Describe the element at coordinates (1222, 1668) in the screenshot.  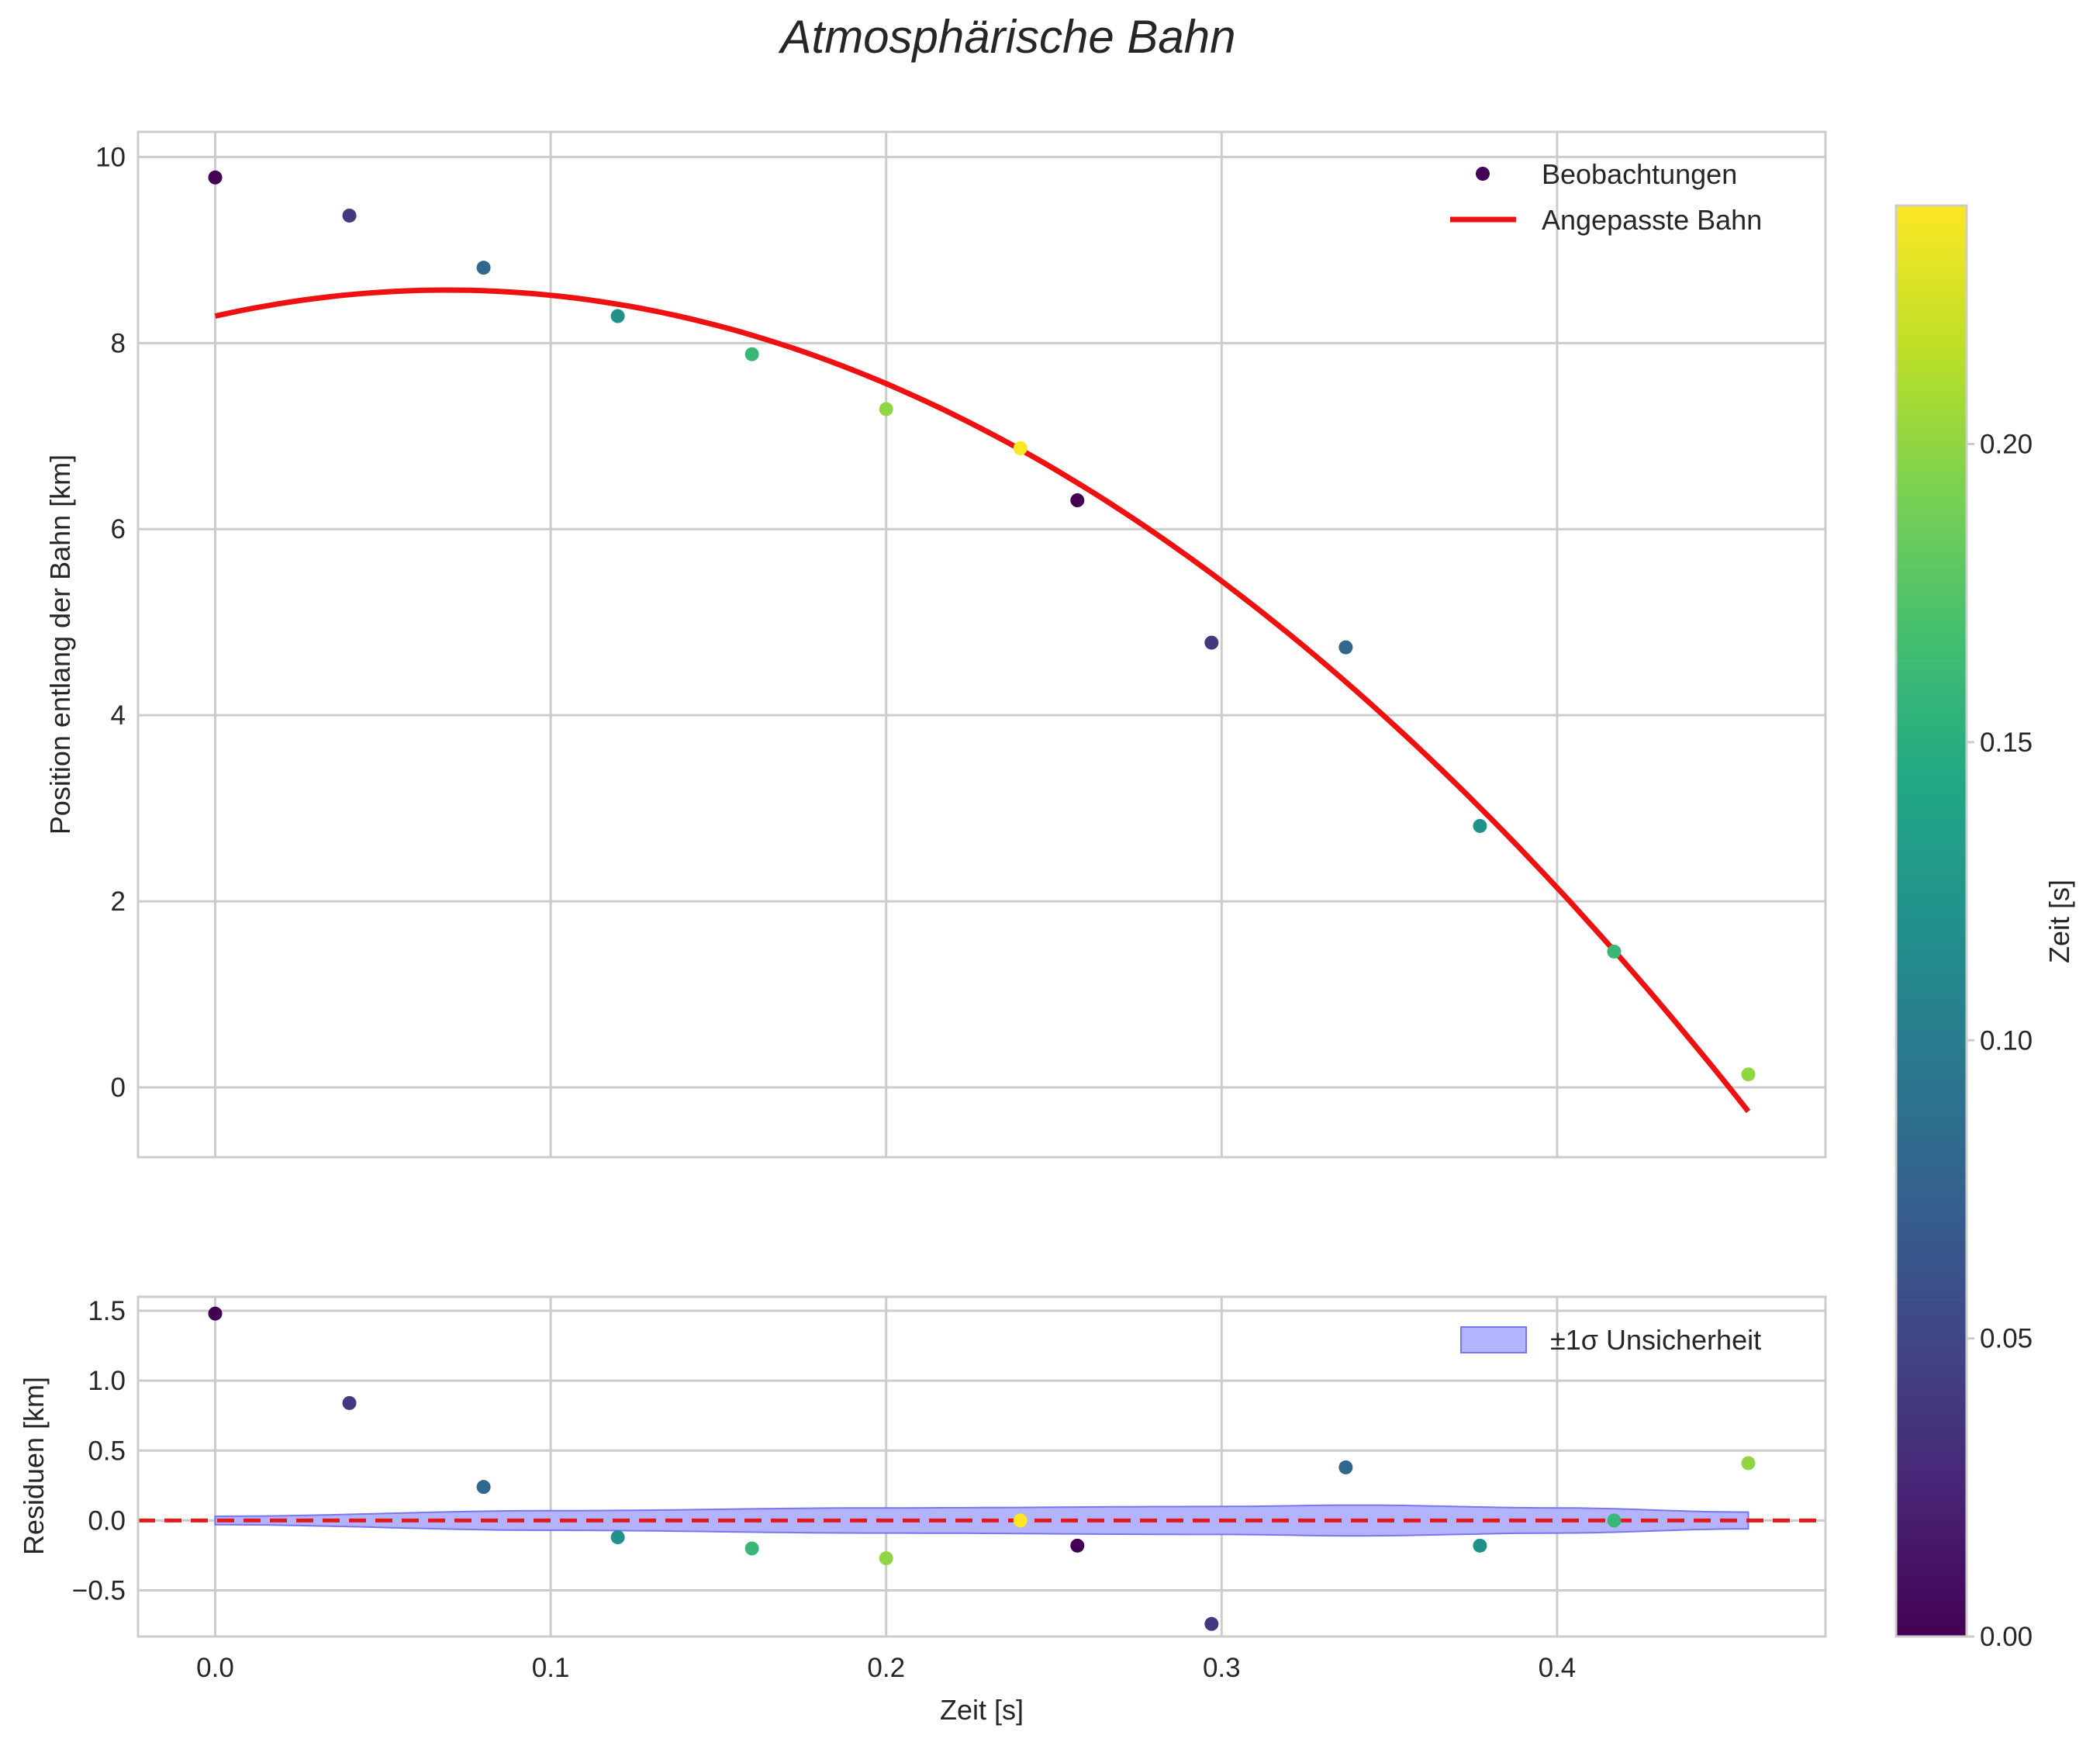
I see `x-tick-label: 0.3` at that location.